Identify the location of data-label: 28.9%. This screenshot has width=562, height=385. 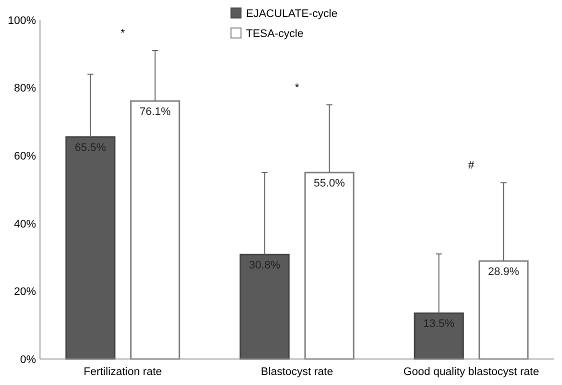
(504, 272).